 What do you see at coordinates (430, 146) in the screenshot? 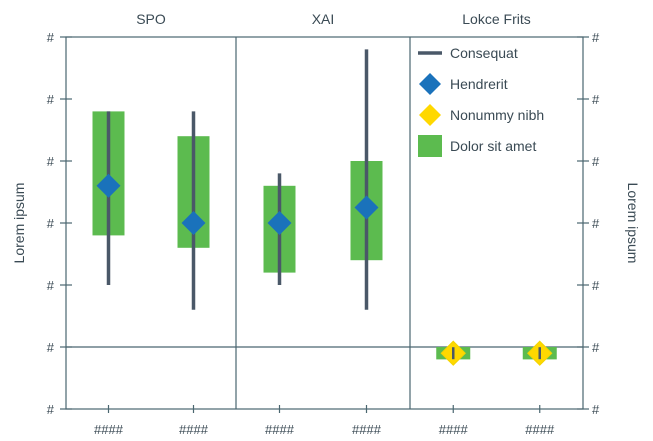
I see `legend-symbol-box` at bounding box center [430, 146].